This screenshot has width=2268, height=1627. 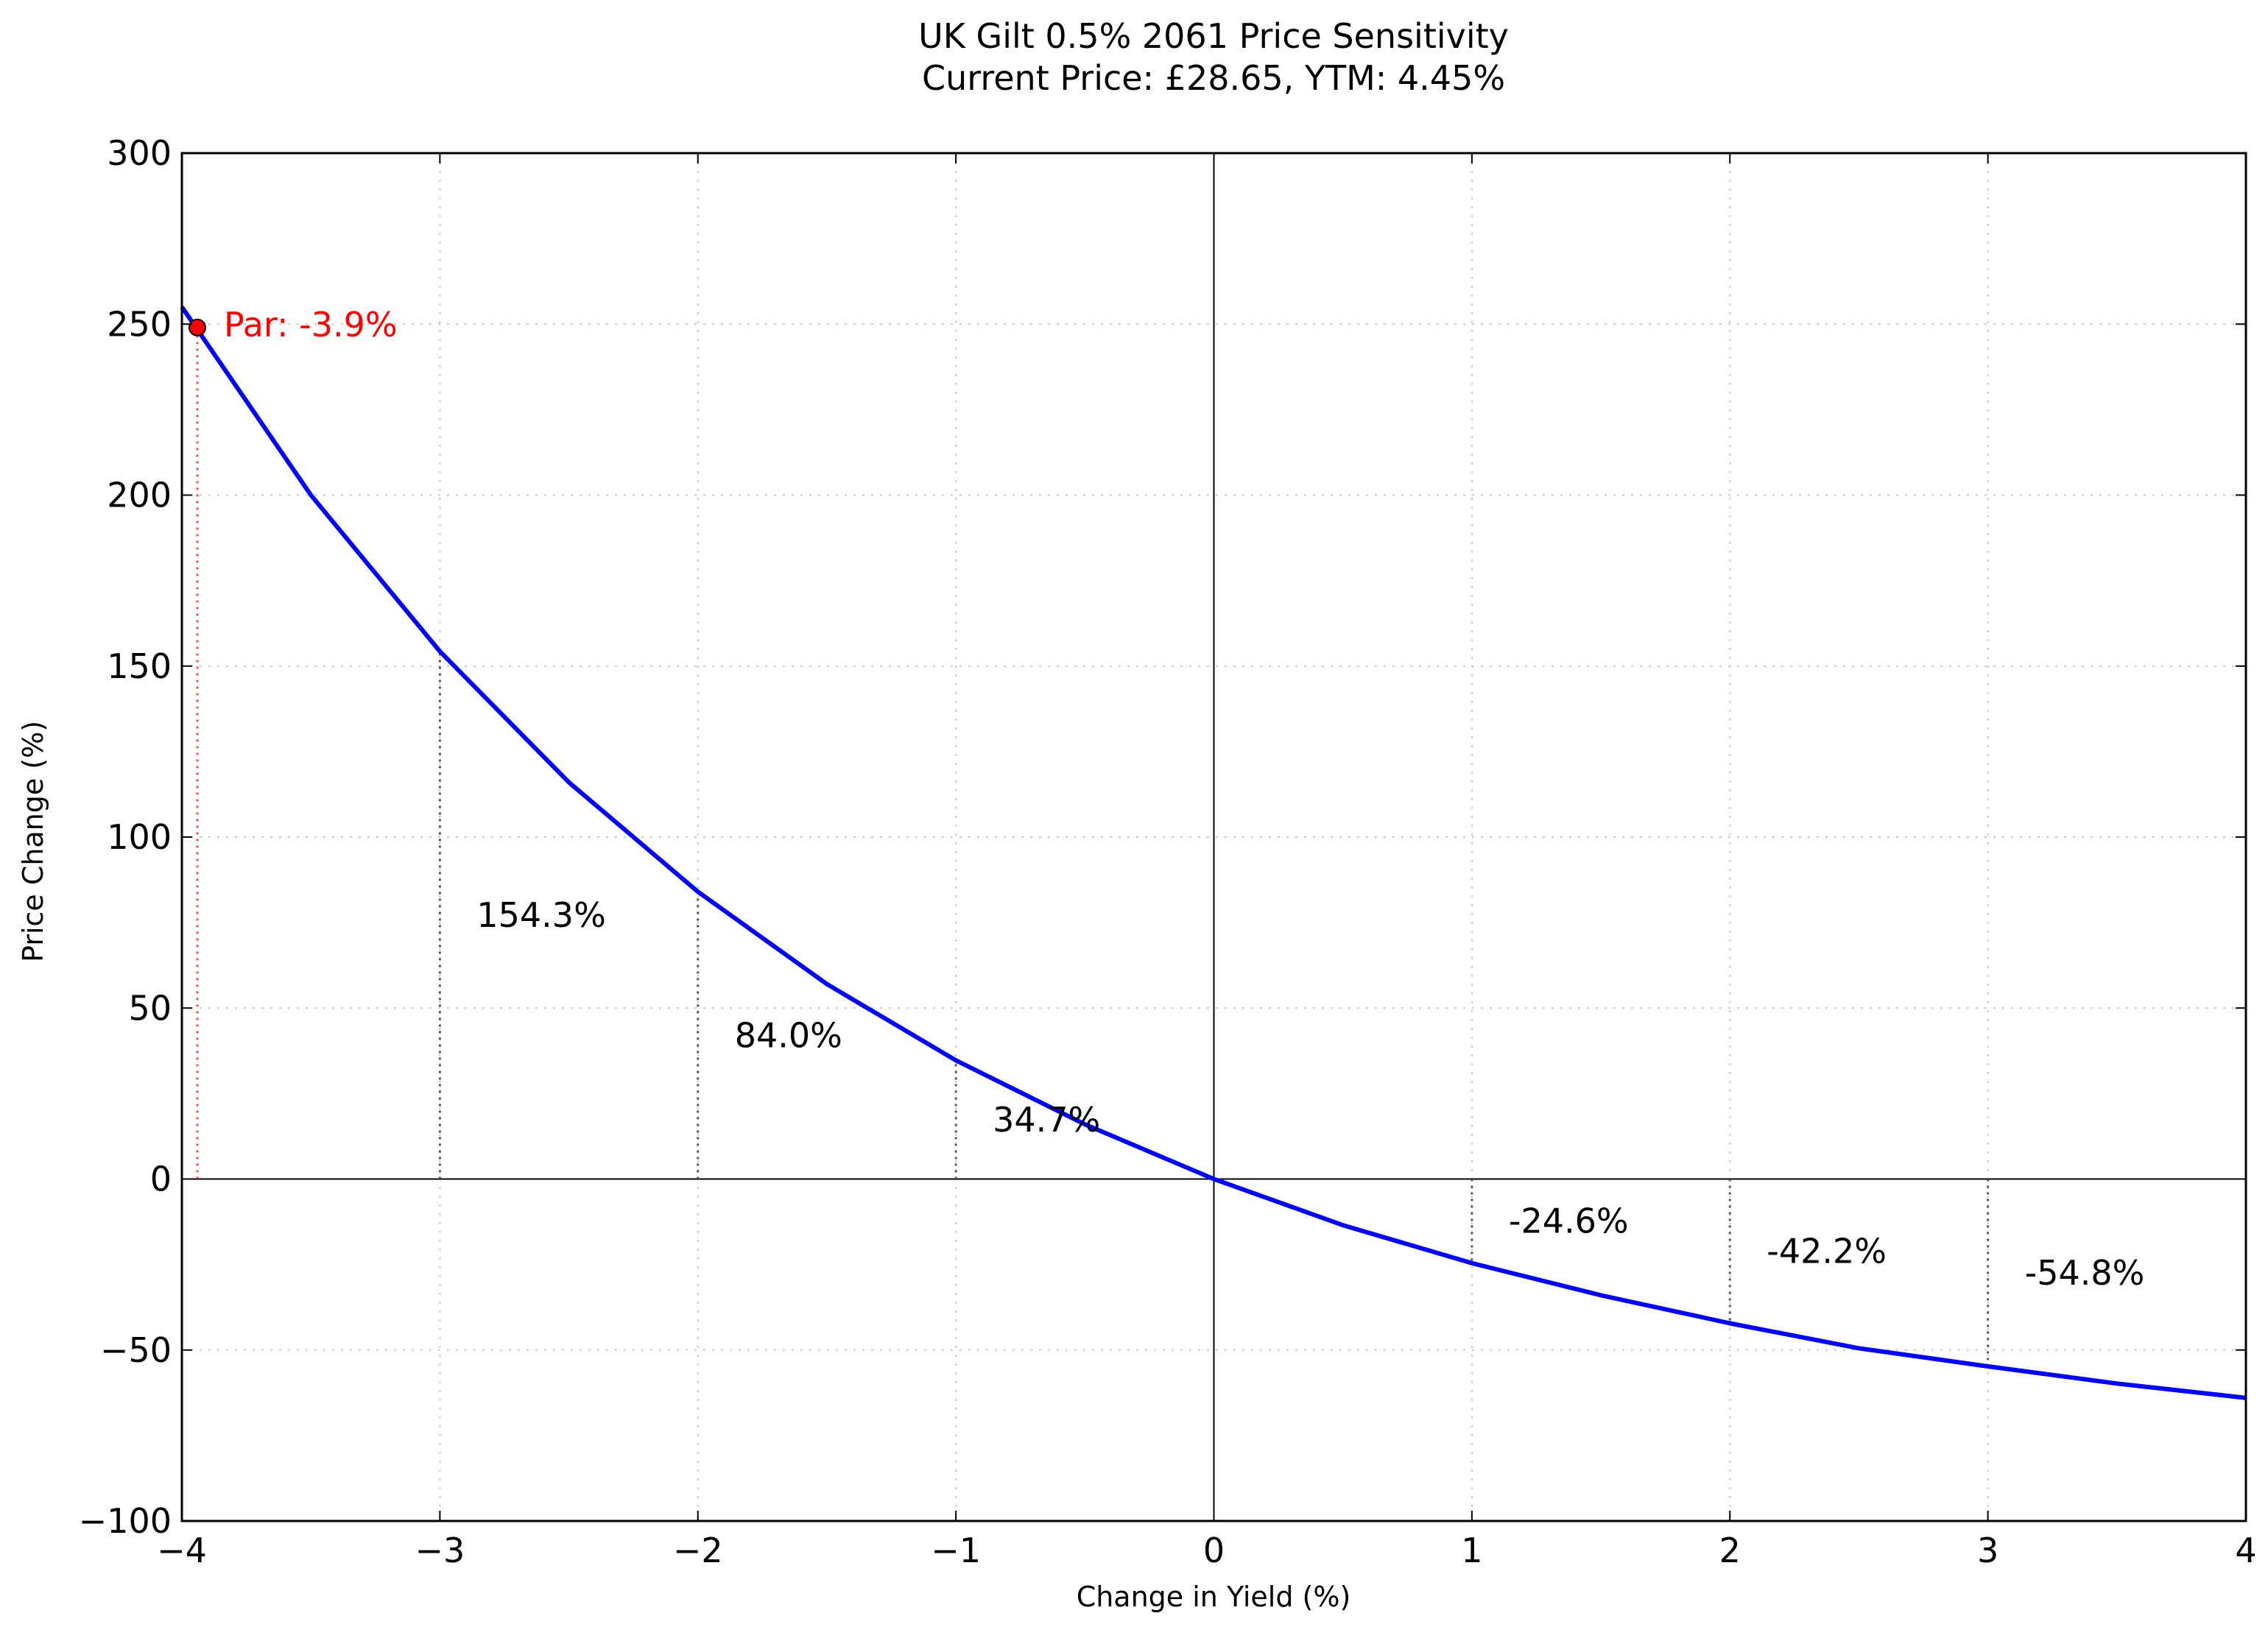 What do you see at coordinates (2245, 1551) in the screenshot?
I see `x-tick-label: 4` at bounding box center [2245, 1551].